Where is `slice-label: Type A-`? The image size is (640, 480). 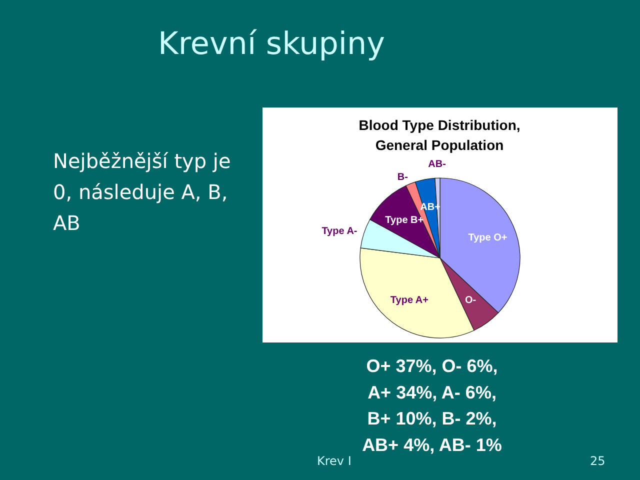
slice-label: Type A- is located at coordinates (340, 232).